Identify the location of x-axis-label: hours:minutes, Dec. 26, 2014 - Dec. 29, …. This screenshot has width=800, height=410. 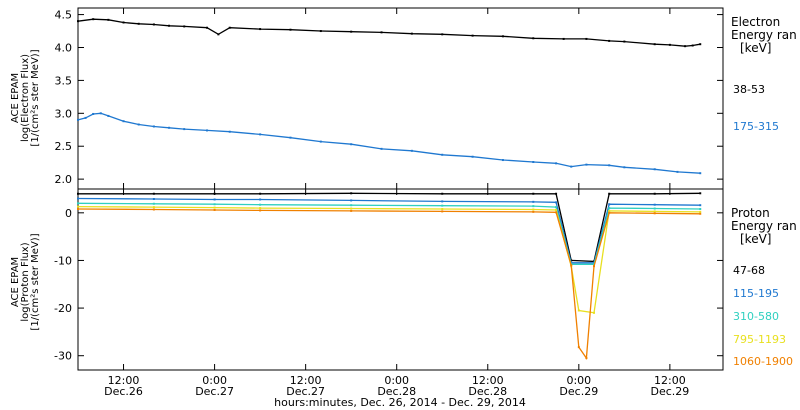
(400, 402).